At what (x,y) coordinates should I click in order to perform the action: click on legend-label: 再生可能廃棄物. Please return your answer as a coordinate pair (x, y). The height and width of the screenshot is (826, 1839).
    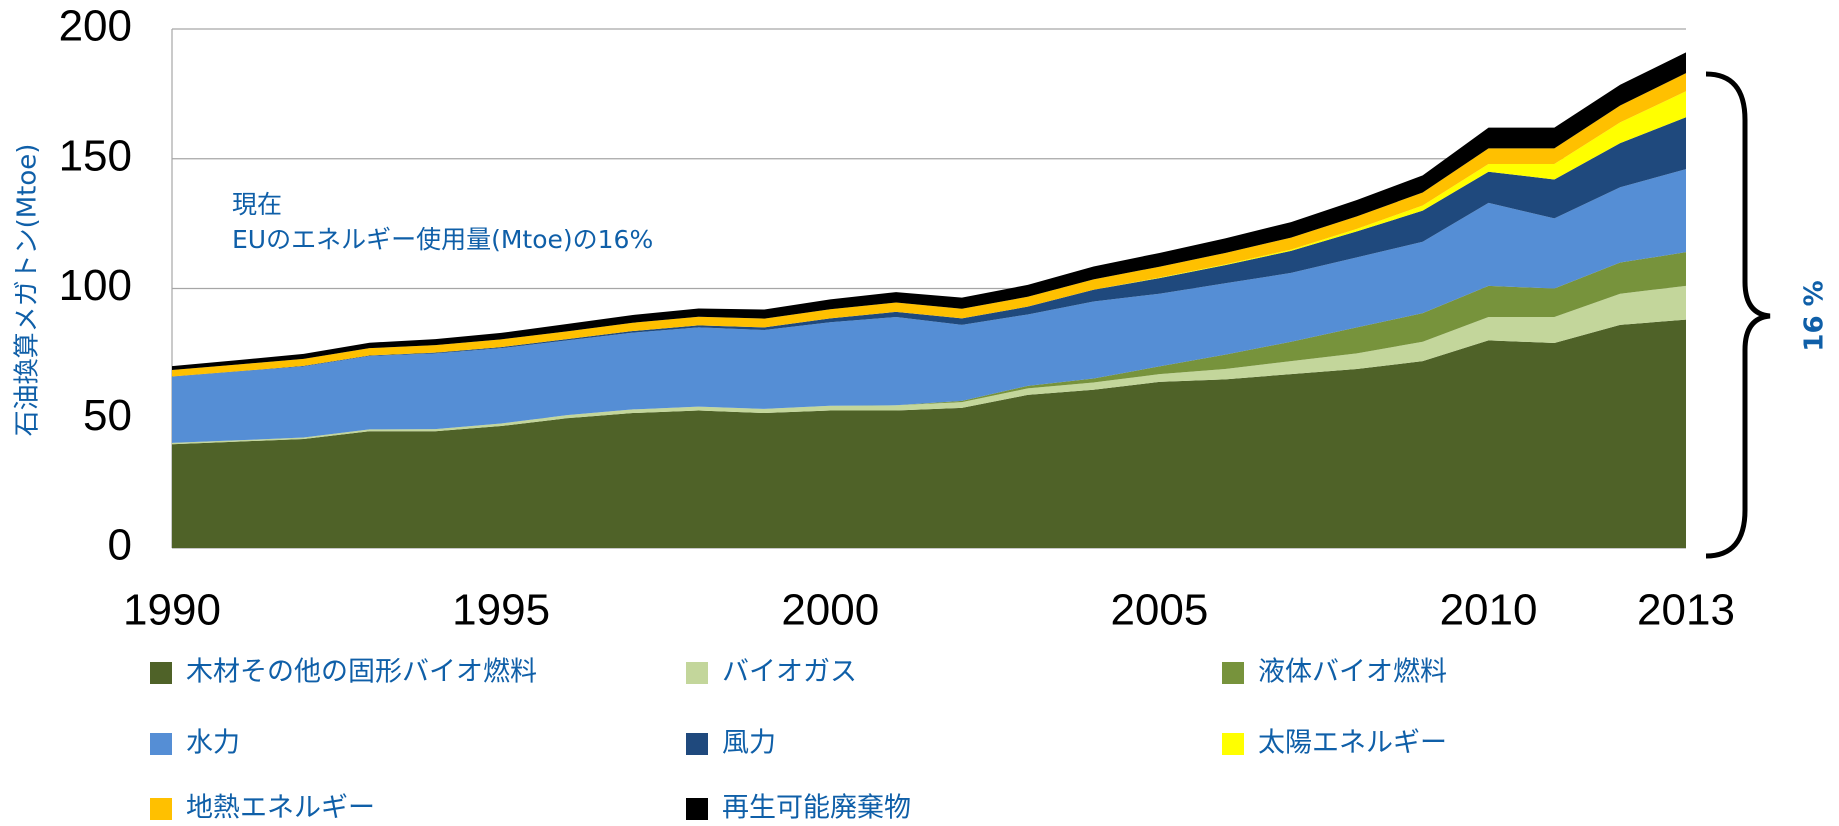
    Looking at the image, I should click on (816, 808).